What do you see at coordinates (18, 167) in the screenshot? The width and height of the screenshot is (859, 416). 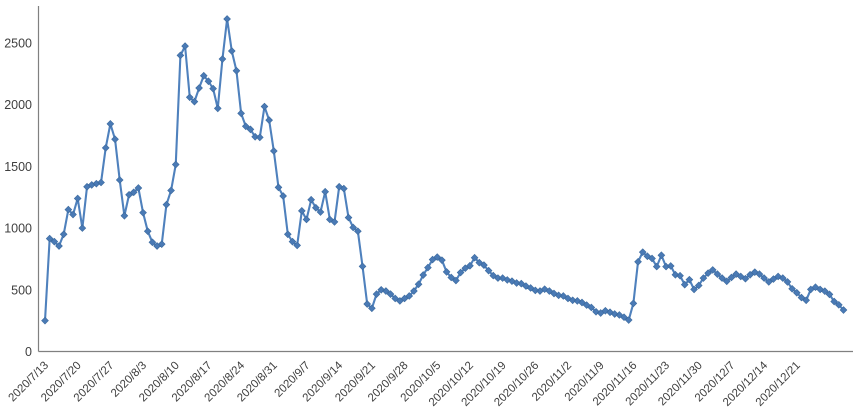 I see `y-tick-label: 1500` at bounding box center [18, 167].